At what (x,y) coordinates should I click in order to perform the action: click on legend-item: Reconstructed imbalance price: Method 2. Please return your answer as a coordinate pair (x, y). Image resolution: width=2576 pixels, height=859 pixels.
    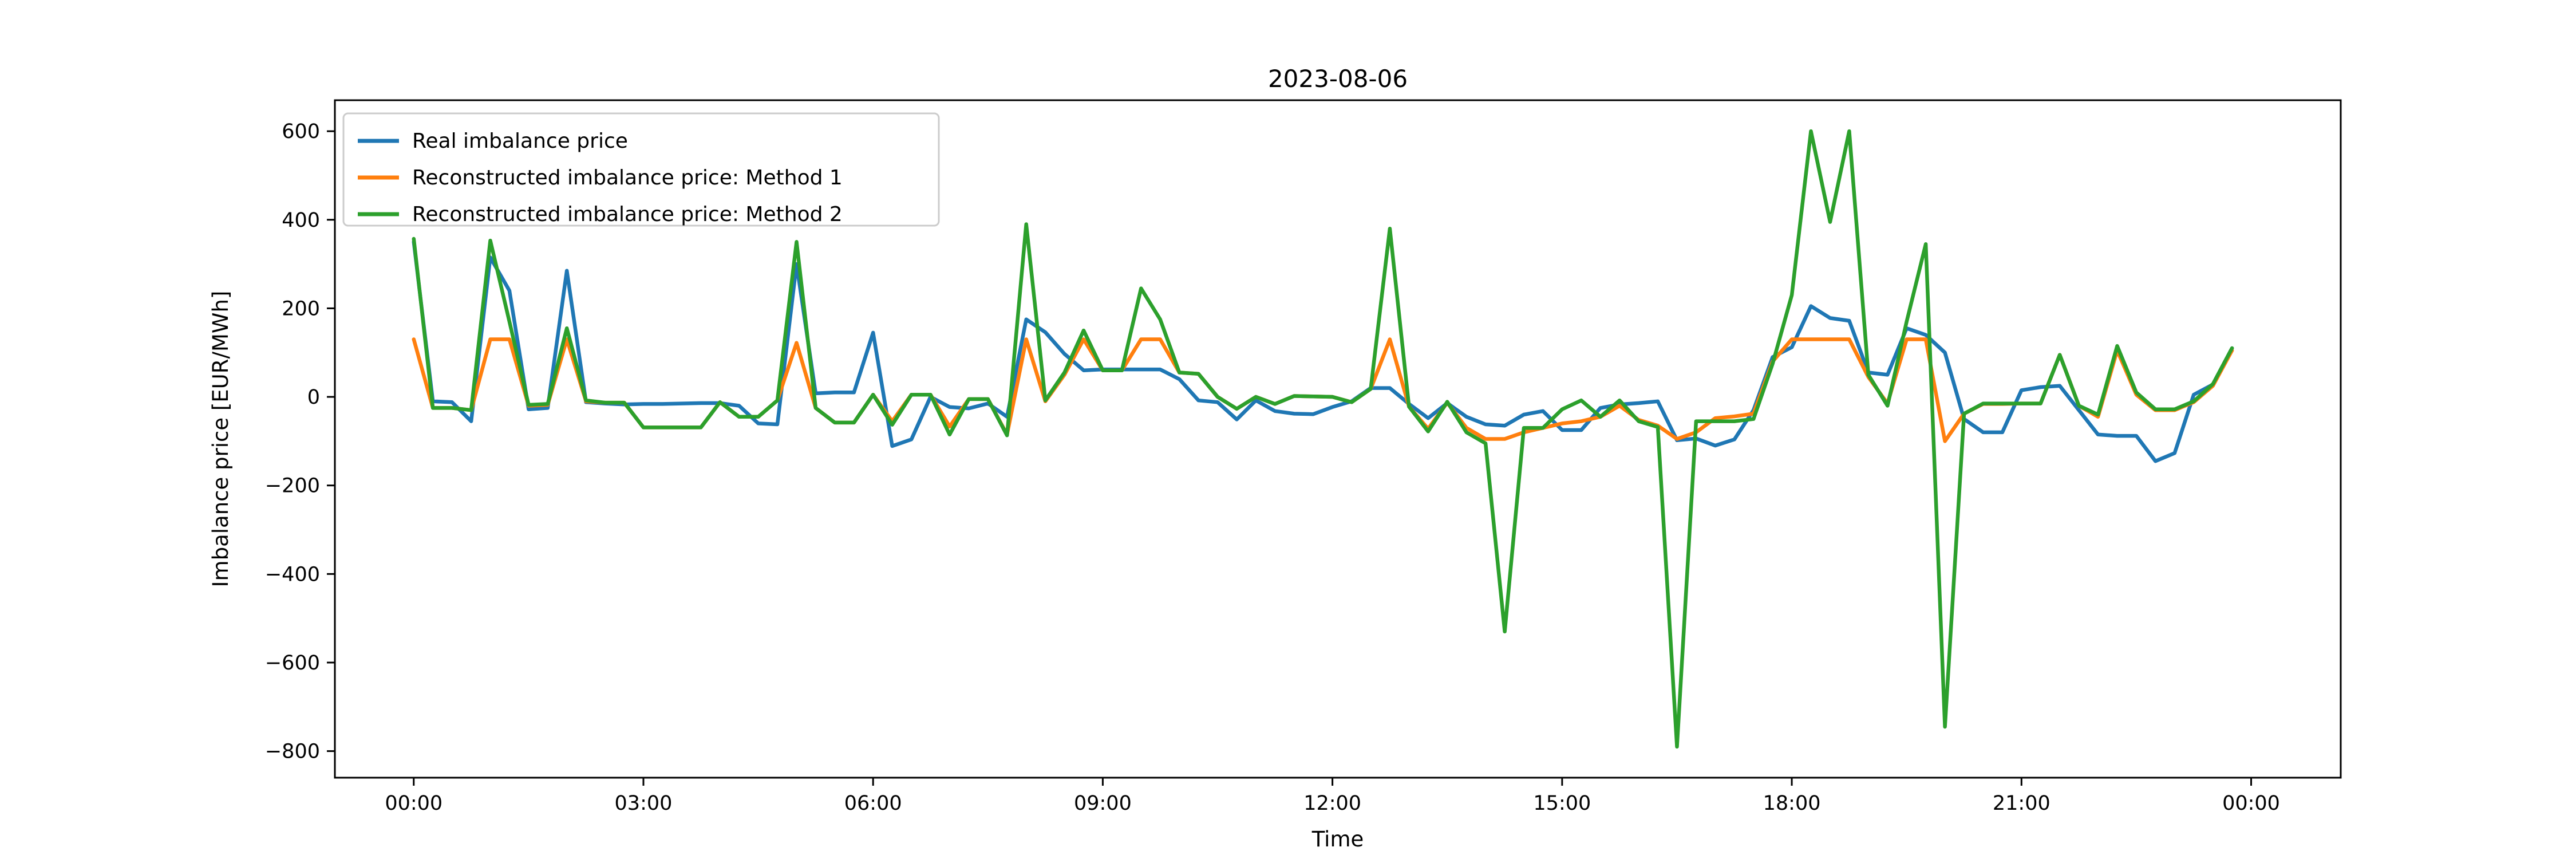
    Looking at the image, I should click on (600, 214).